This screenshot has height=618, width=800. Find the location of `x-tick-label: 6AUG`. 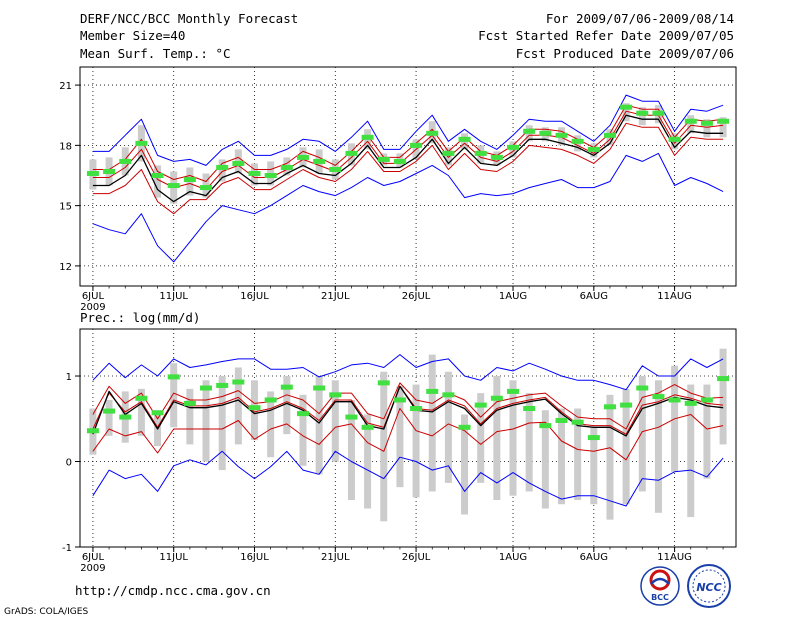

x-tick-label: 6AUG is located at coordinates (594, 557).